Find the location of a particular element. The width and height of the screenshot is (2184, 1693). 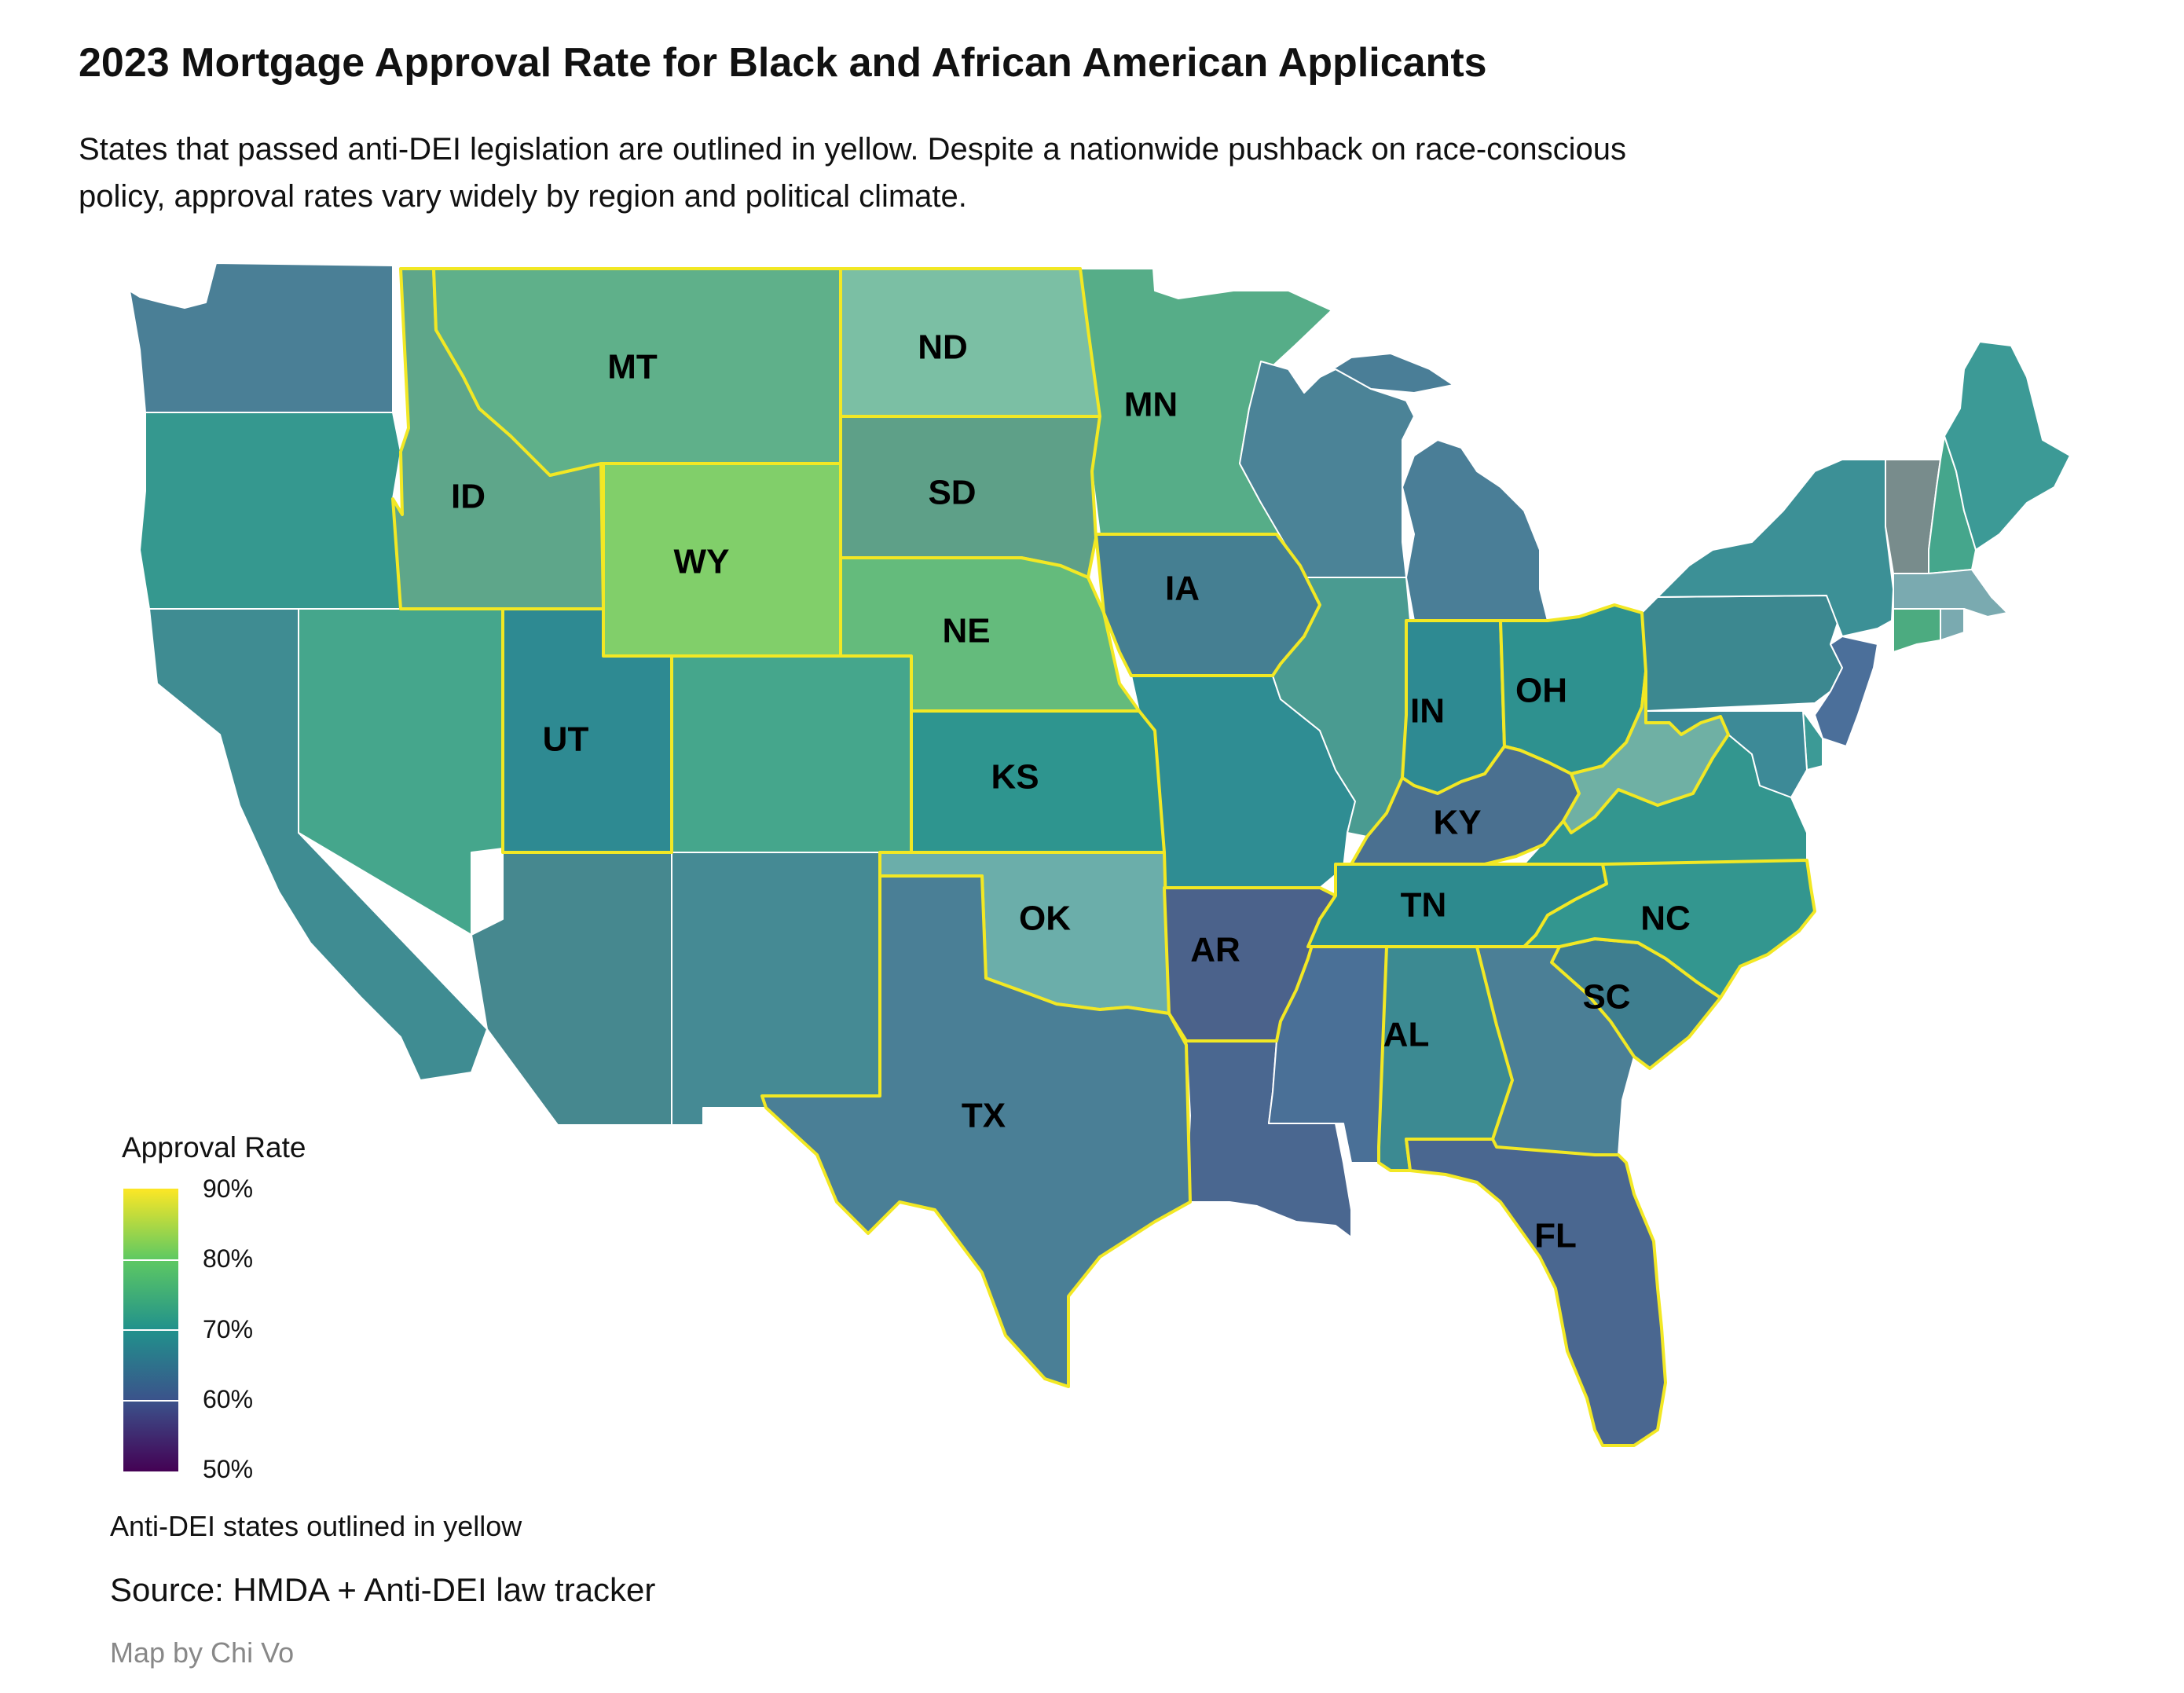

state-label-KS: KS is located at coordinates (1015, 777).